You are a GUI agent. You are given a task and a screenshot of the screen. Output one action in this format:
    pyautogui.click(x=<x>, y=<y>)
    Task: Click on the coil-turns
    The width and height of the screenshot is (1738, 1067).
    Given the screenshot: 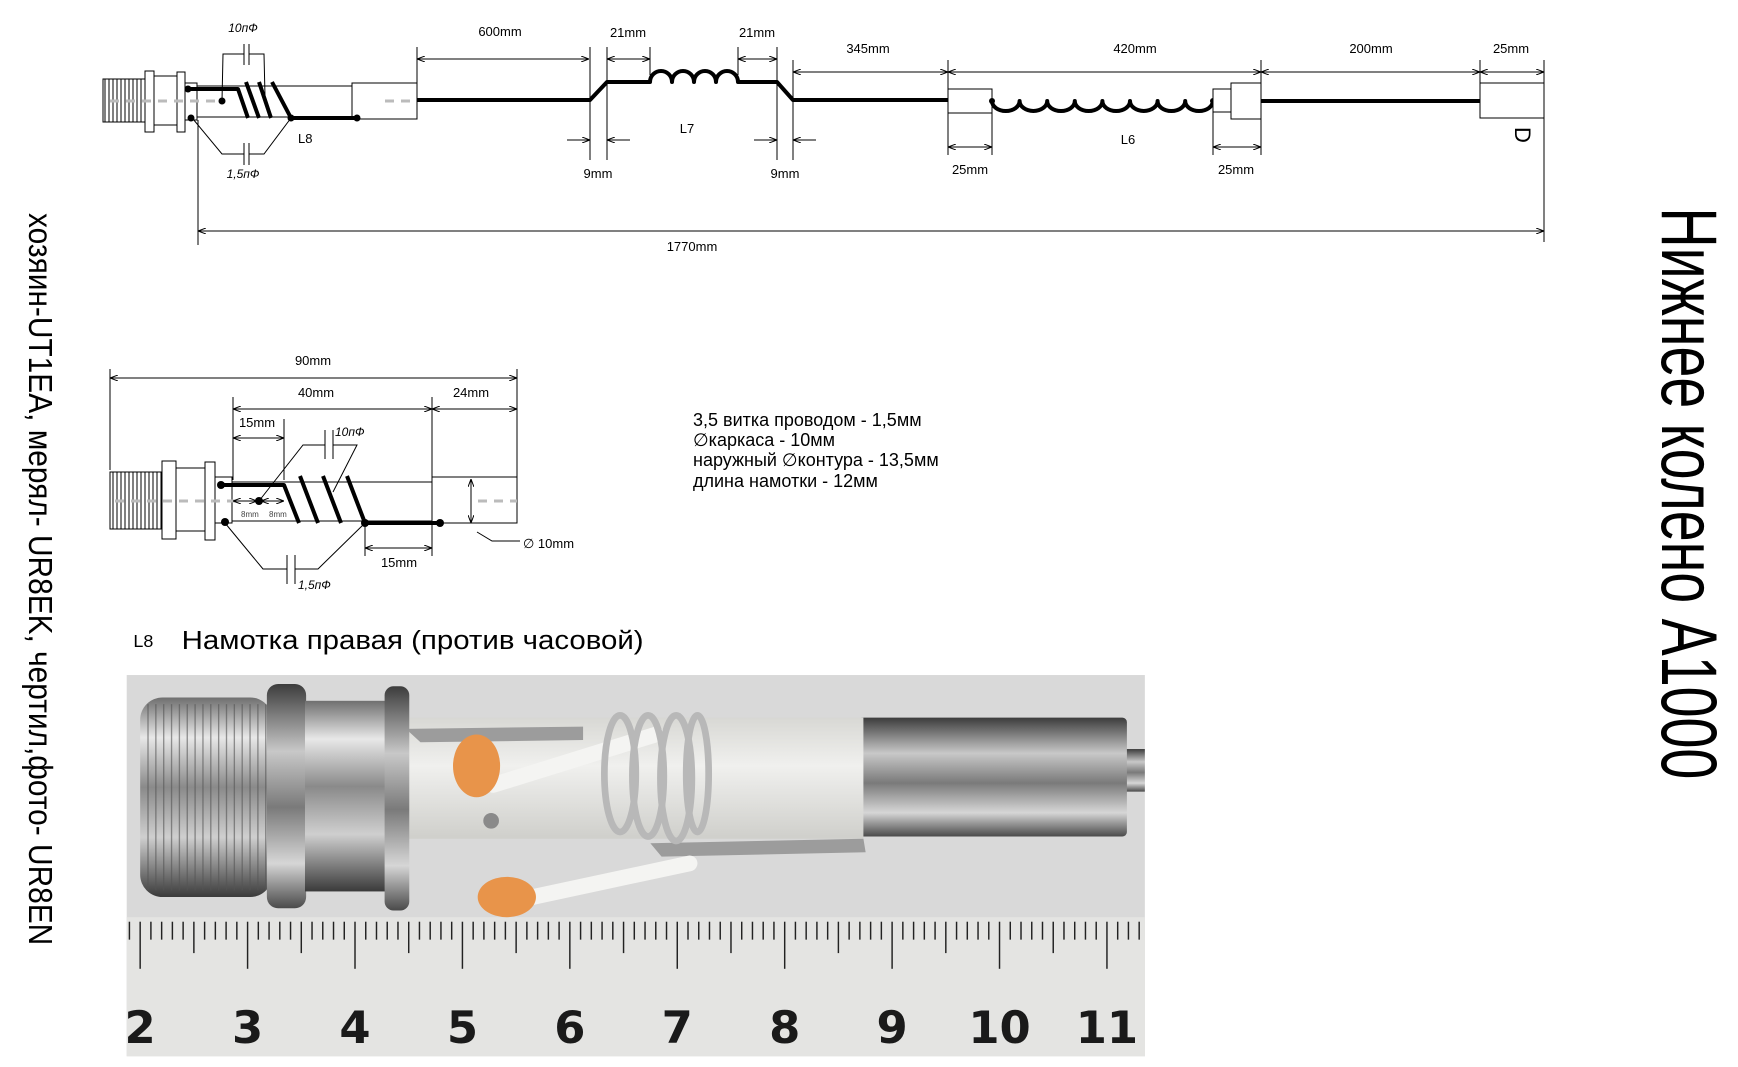 What is the action you would take?
    pyautogui.click(x=369, y=500)
    